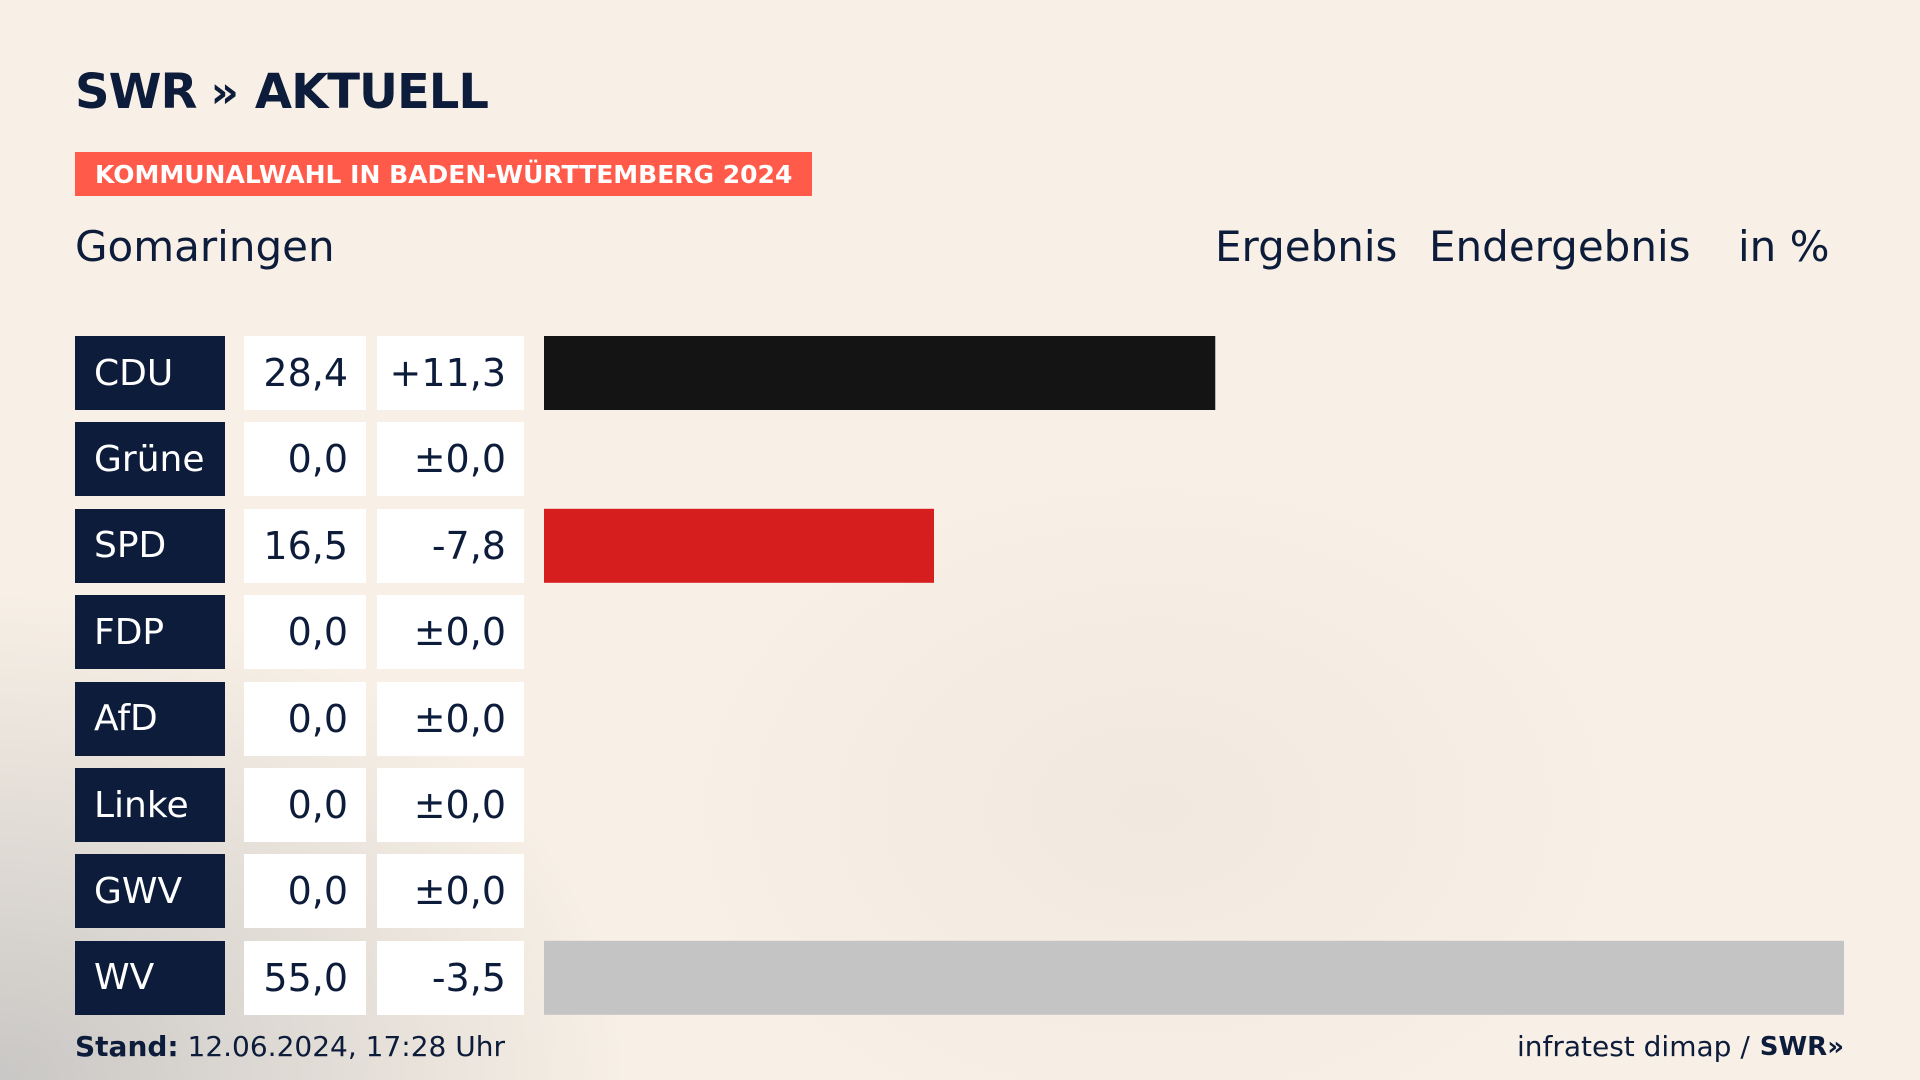 This screenshot has width=1920, height=1080. What do you see at coordinates (150, 977) in the screenshot?
I see `party-label: WV` at bounding box center [150, 977].